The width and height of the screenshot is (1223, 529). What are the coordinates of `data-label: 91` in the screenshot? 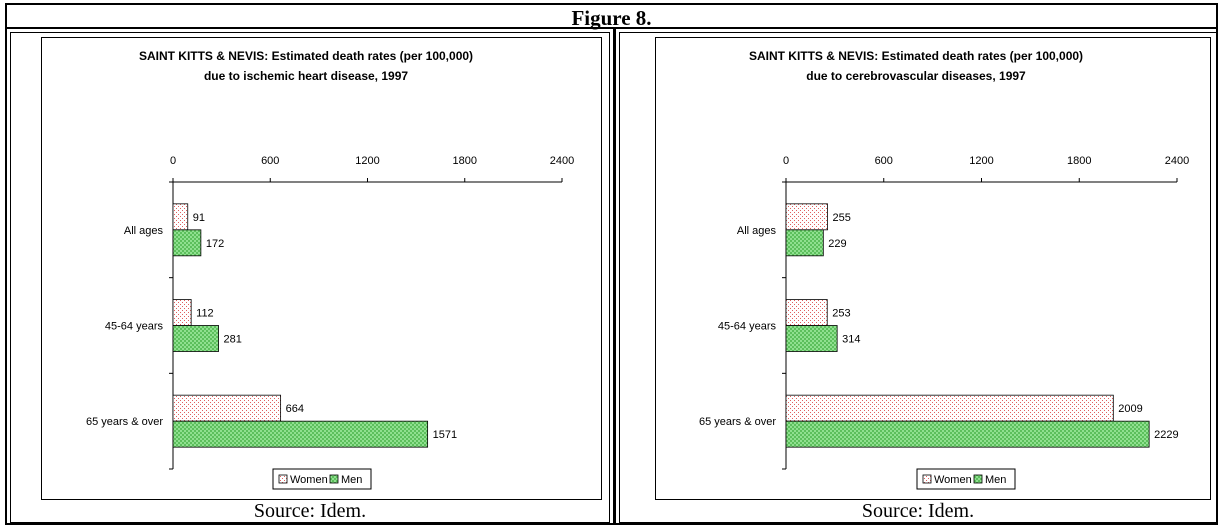 It's located at (199, 218).